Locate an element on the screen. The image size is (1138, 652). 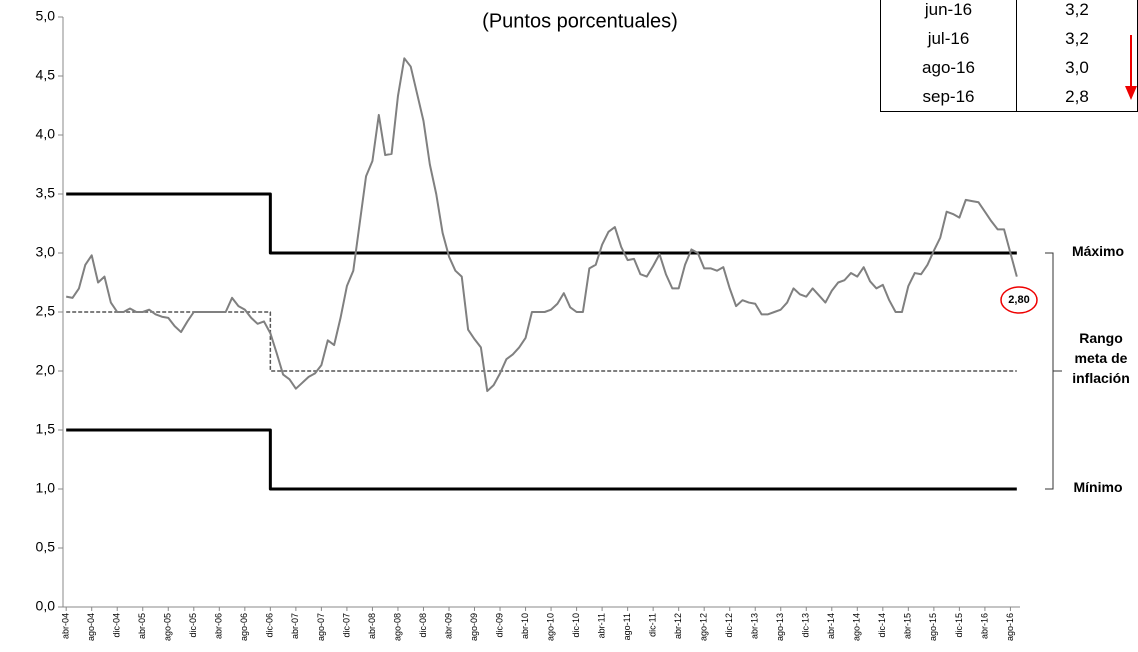
chart-subtitle: (Puntos porcentuales) is located at coordinates (580, 21).